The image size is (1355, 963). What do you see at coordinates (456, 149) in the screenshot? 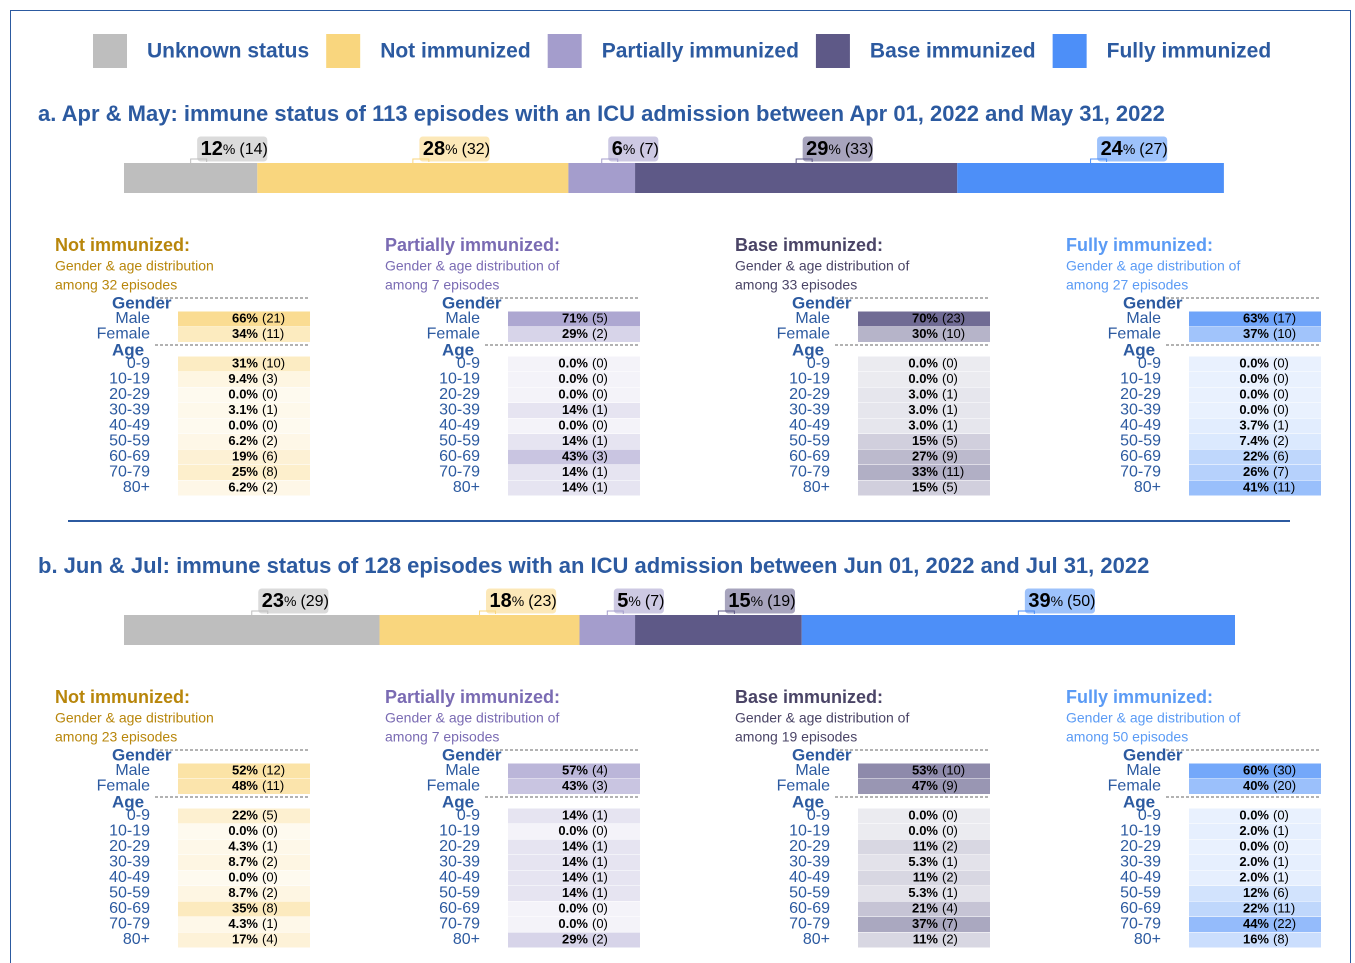
I see `bar-label-text: 28% (32)` at bounding box center [456, 149].